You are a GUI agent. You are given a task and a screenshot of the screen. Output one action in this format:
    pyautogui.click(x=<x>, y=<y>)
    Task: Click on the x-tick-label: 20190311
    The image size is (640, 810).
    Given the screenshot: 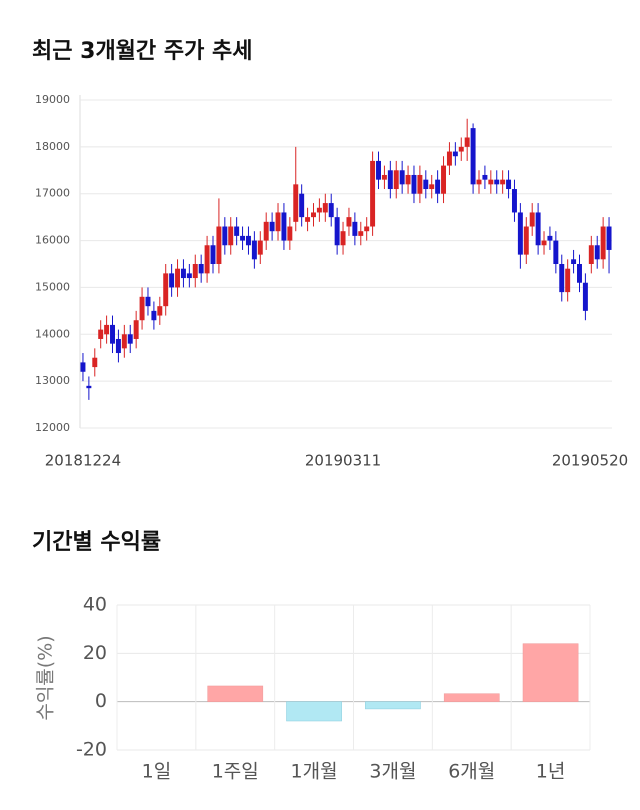 What is the action you would take?
    pyautogui.click(x=343, y=461)
    